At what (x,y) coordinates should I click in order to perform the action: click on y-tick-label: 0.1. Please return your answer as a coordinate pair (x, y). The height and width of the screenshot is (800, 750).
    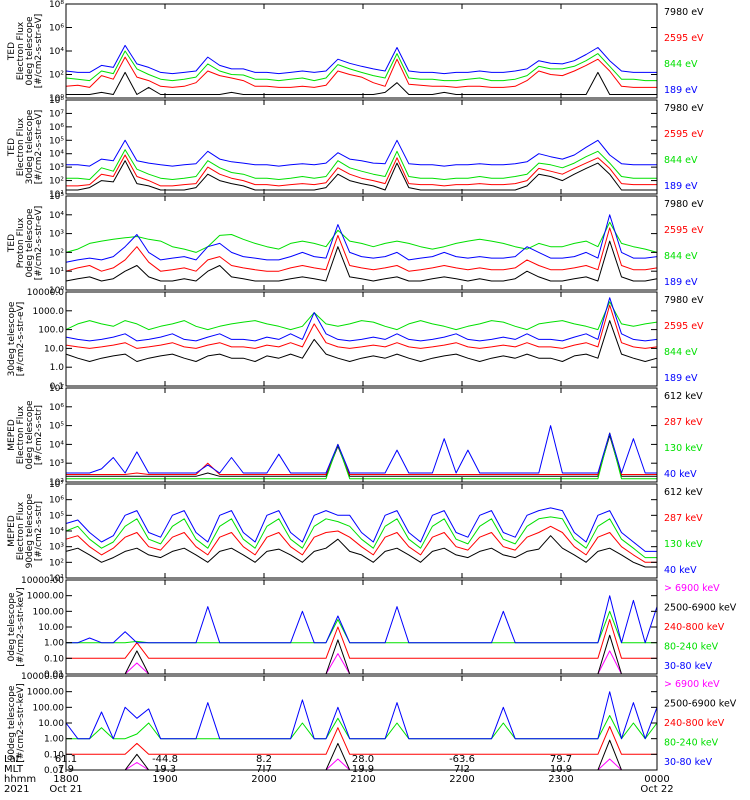
    Looking at the image, I should click on (57, 387).